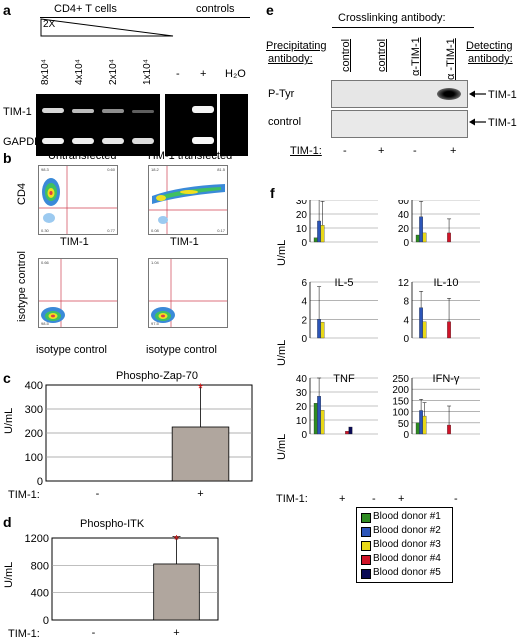  Describe the element at coordinates (344, 379) in the screenshot. I see `chart-f-title: TNF` at that location.